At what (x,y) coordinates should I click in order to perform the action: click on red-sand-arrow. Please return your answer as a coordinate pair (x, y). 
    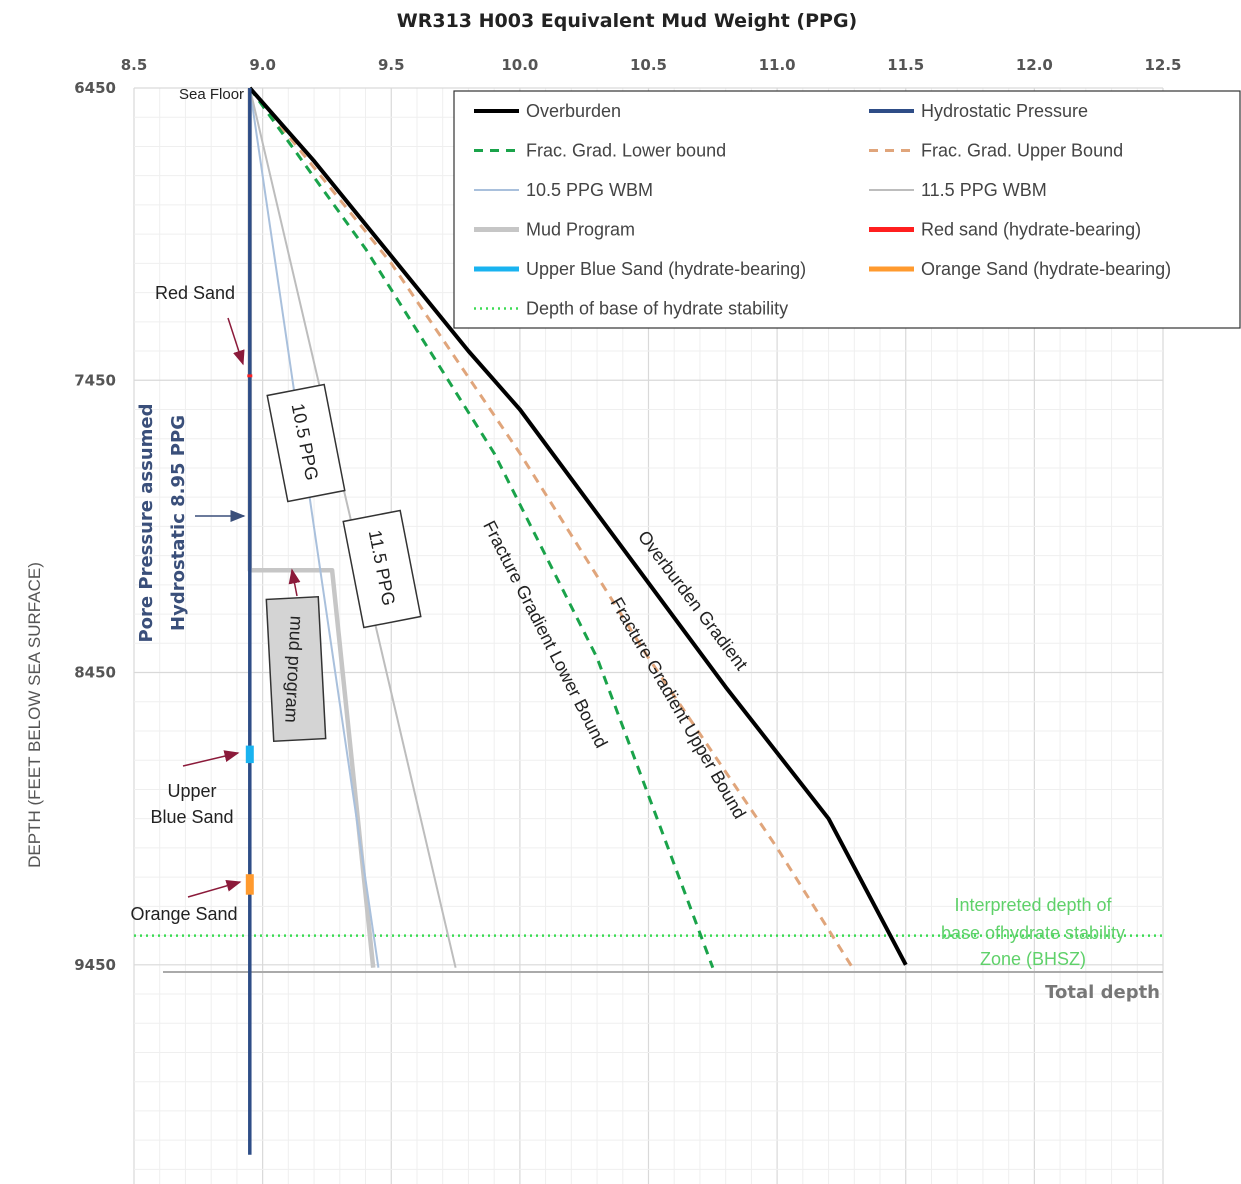
    Looking at the image, I should click on (236, 341).